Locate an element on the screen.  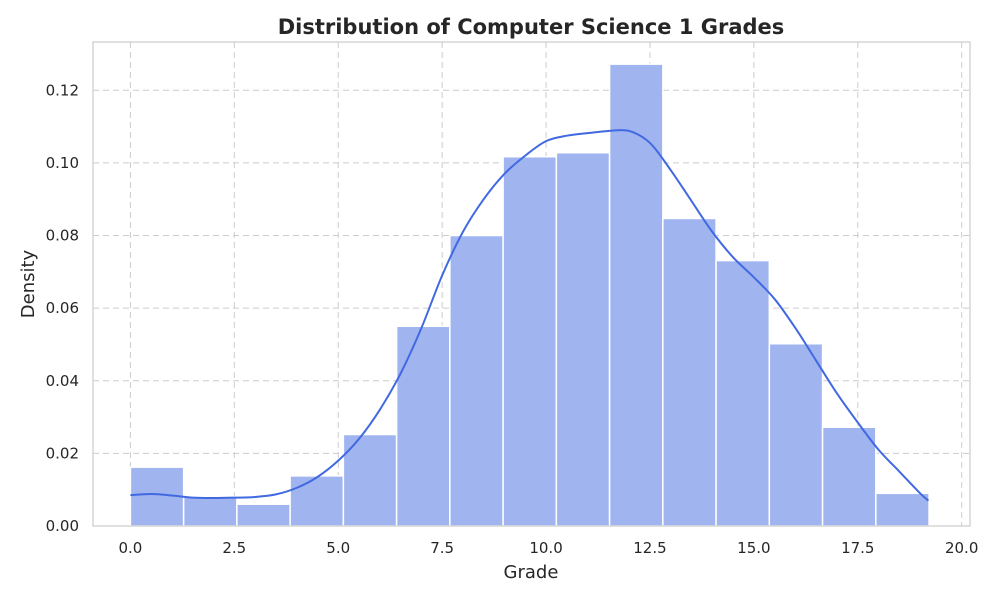
y-tick-label: 0.02 is located at coordinates (62, 453).